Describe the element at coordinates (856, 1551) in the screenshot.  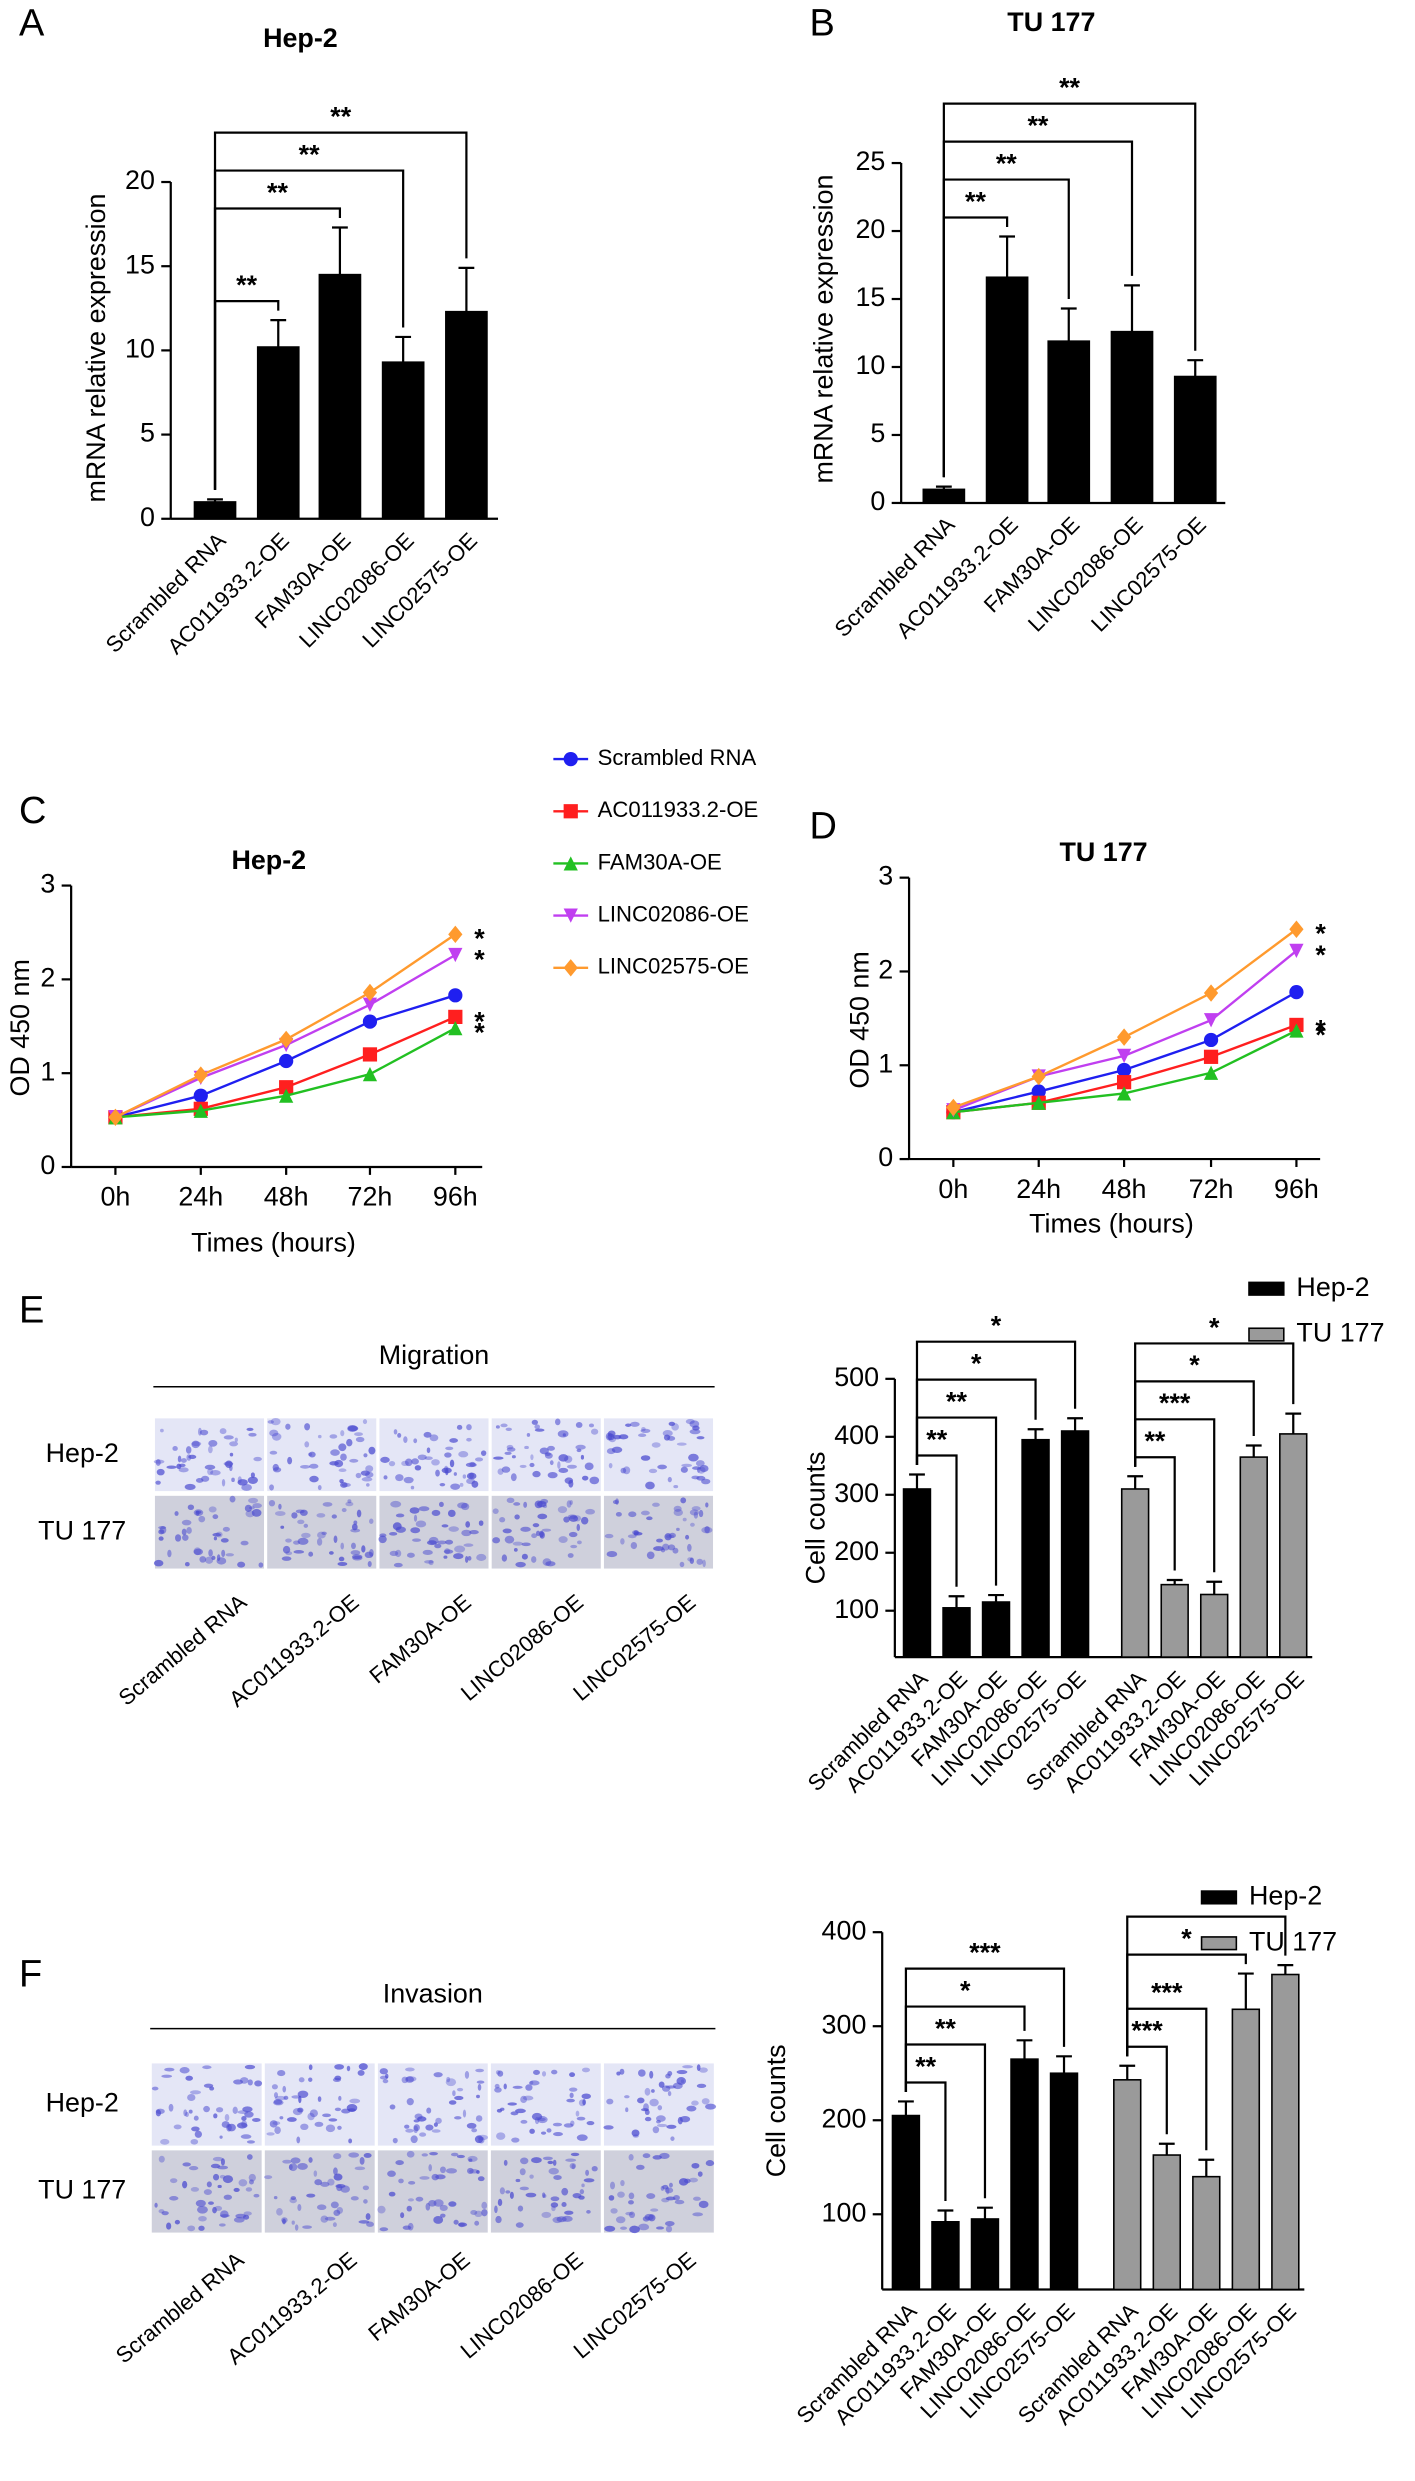
I see `y-tick-label: 200` at that location.